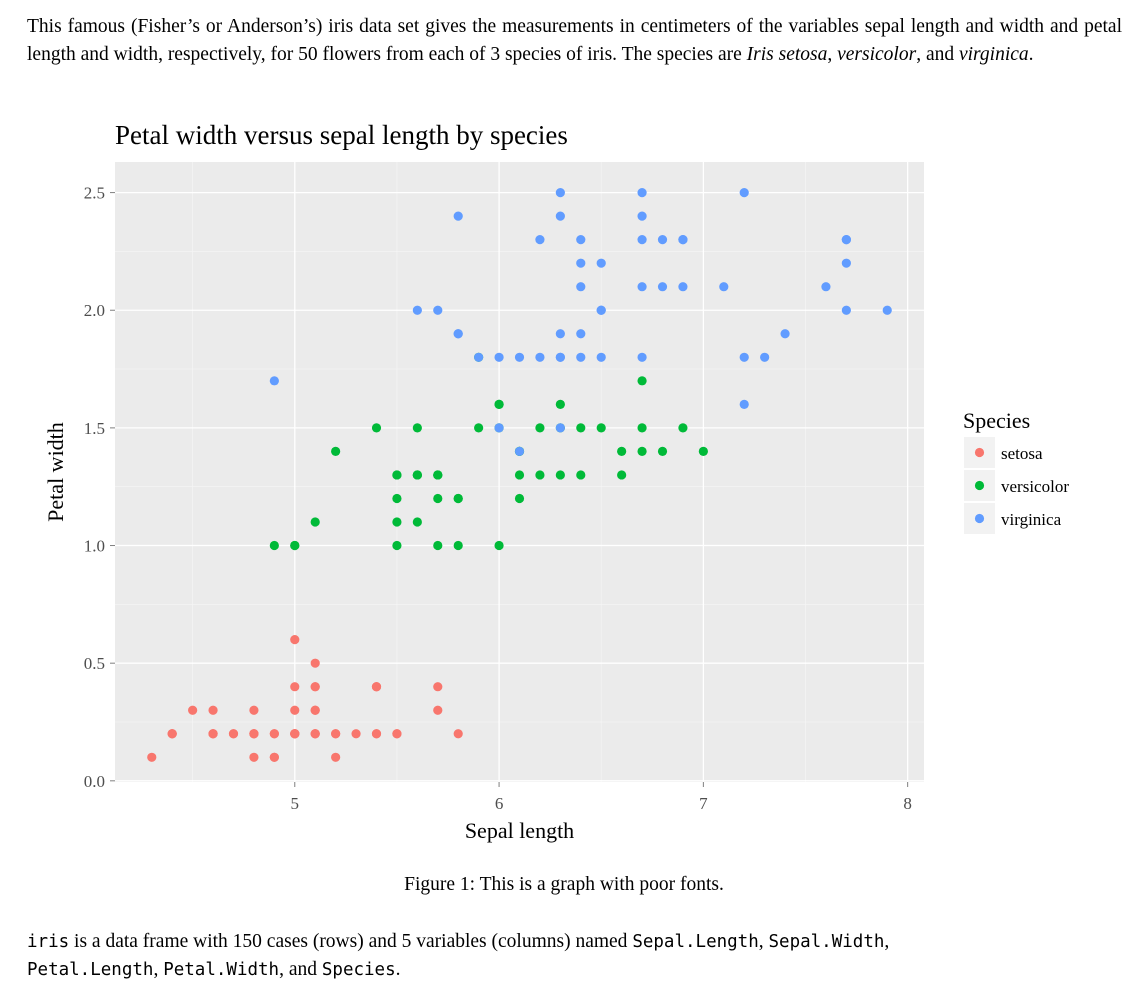  What do you see at coordinates (695, 942) in the screenshot?
I see `code-sepal-length: Sepal.Length` at bounding box center [695, 942].